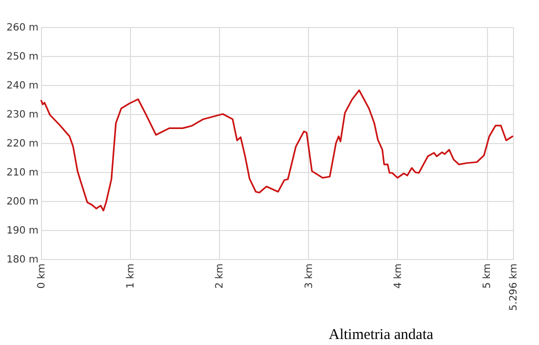 The height and width of the screenshot is (345, 539). What do you see at coordinates (22, 260) in the screenshot?
I see `y-tick-label: 180 m` at bounding box center [22, 260].